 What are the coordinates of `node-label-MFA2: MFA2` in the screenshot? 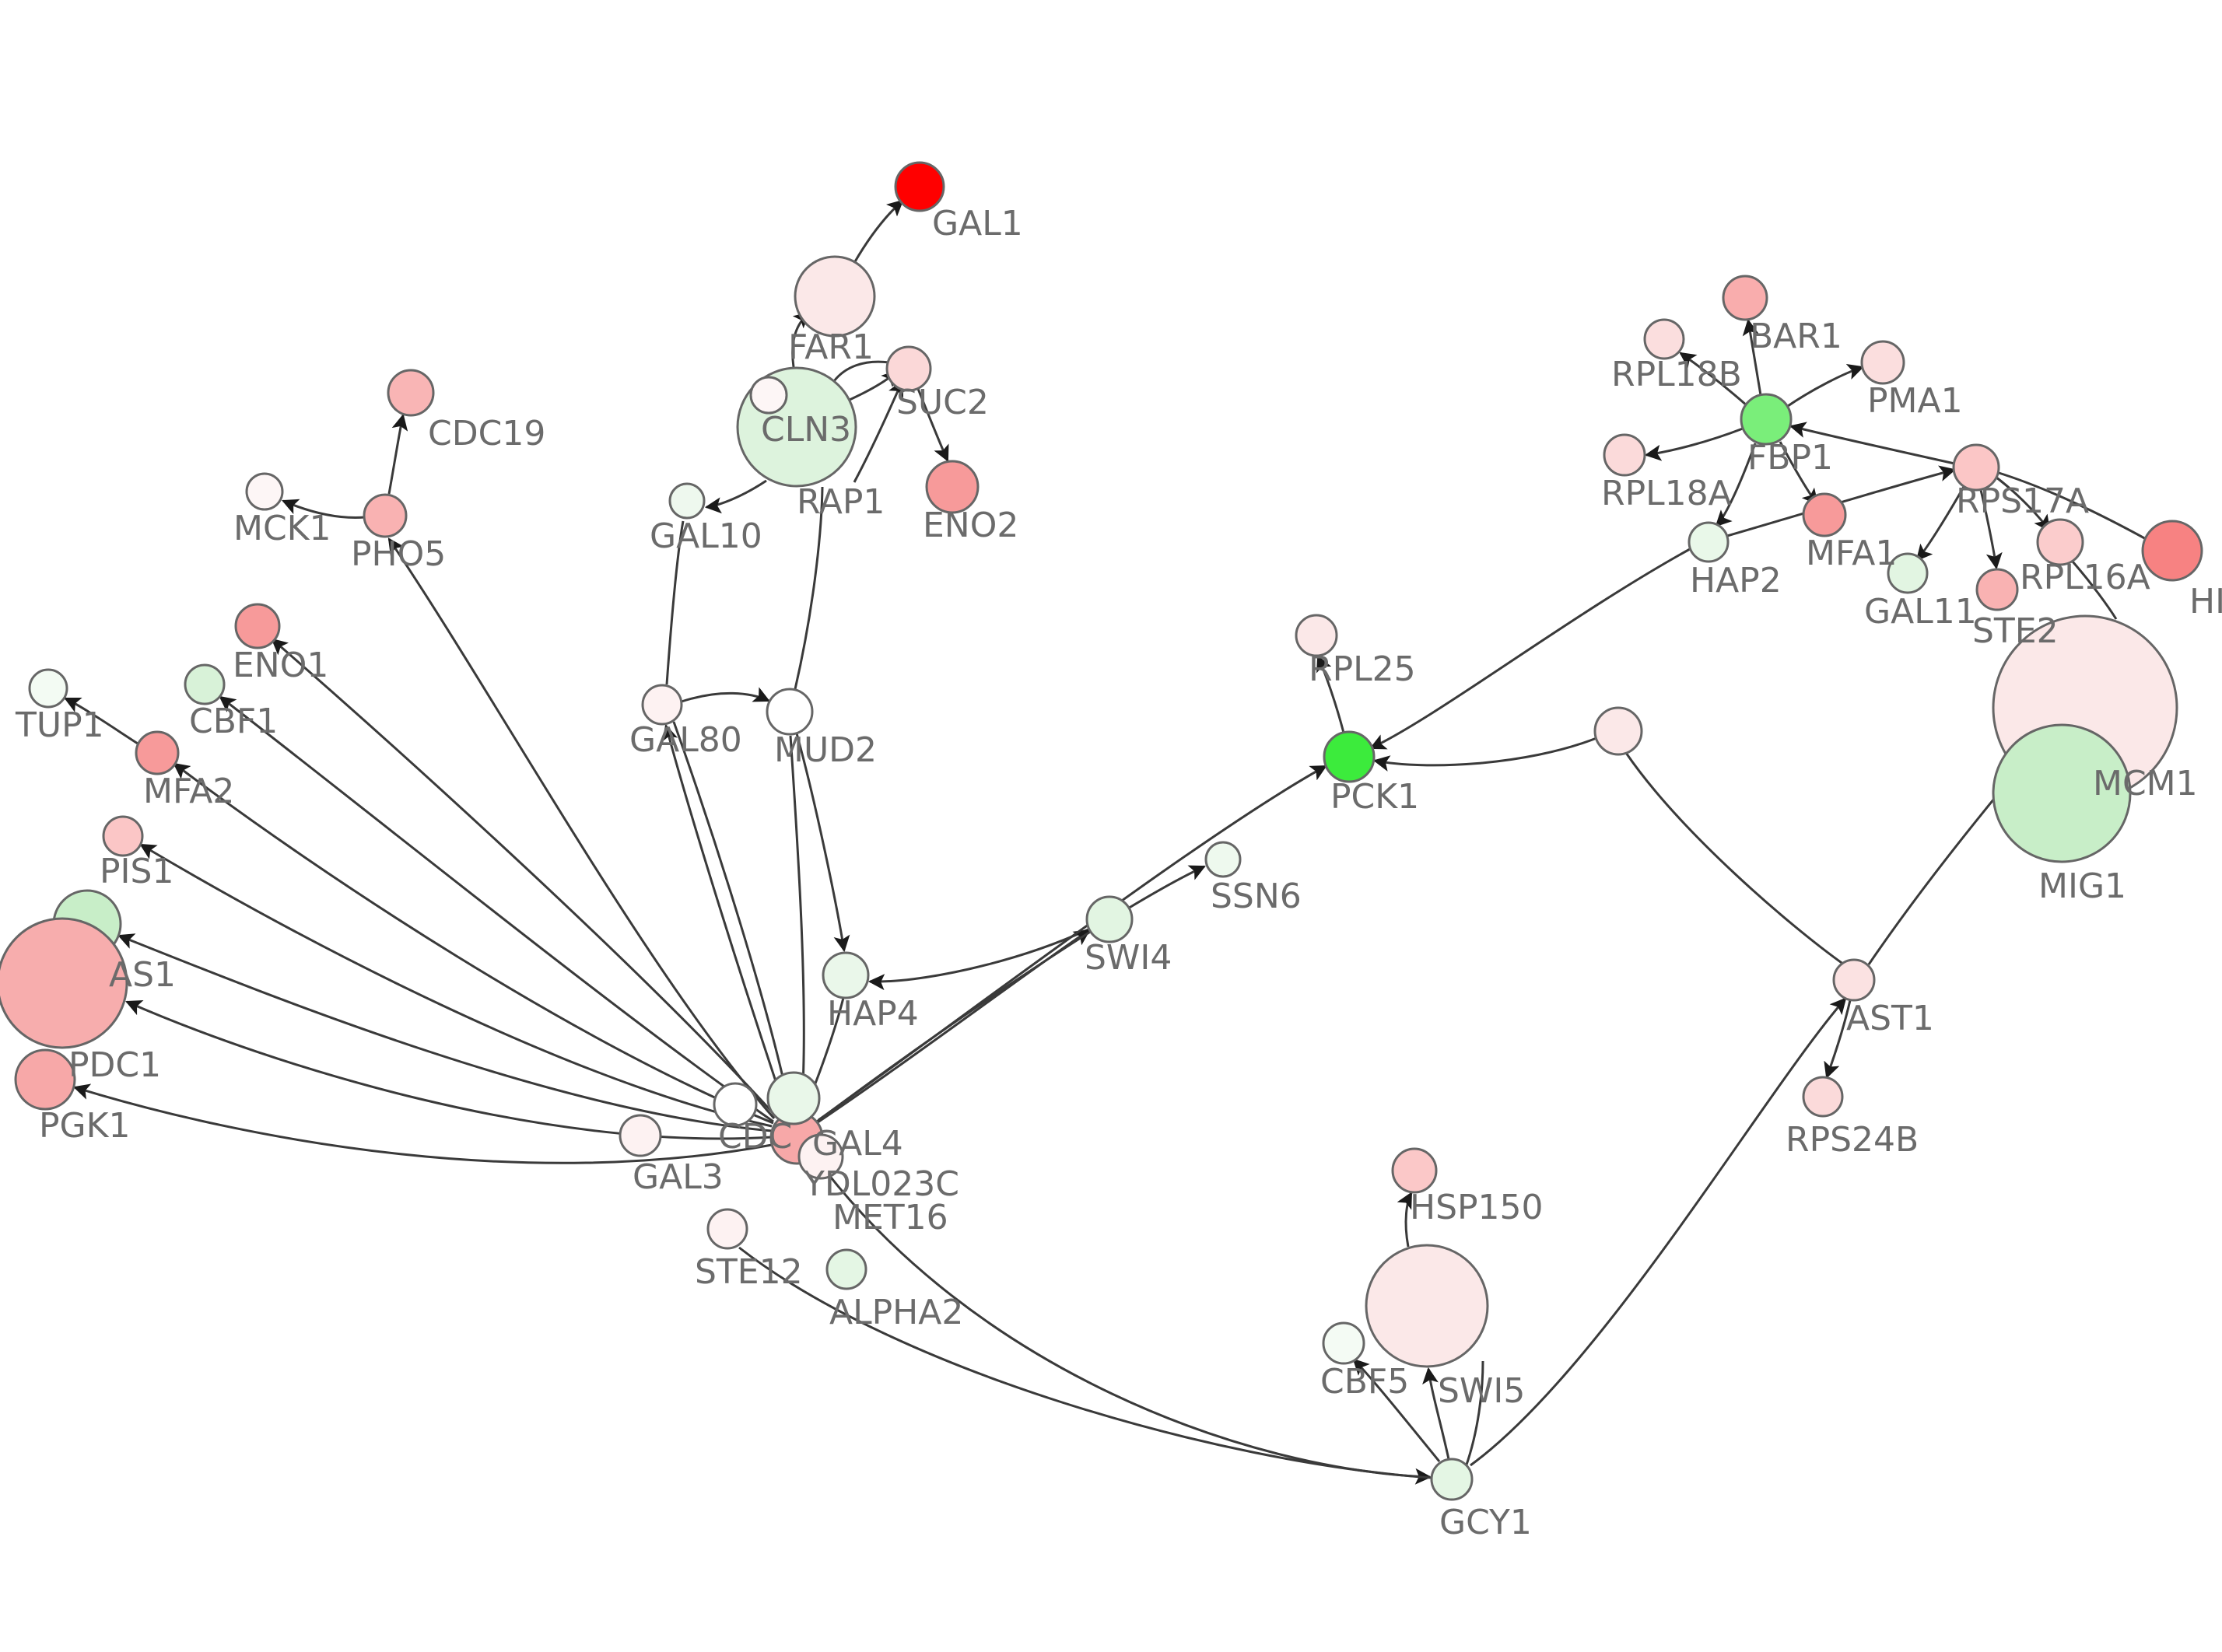 It's located at (188, 792).